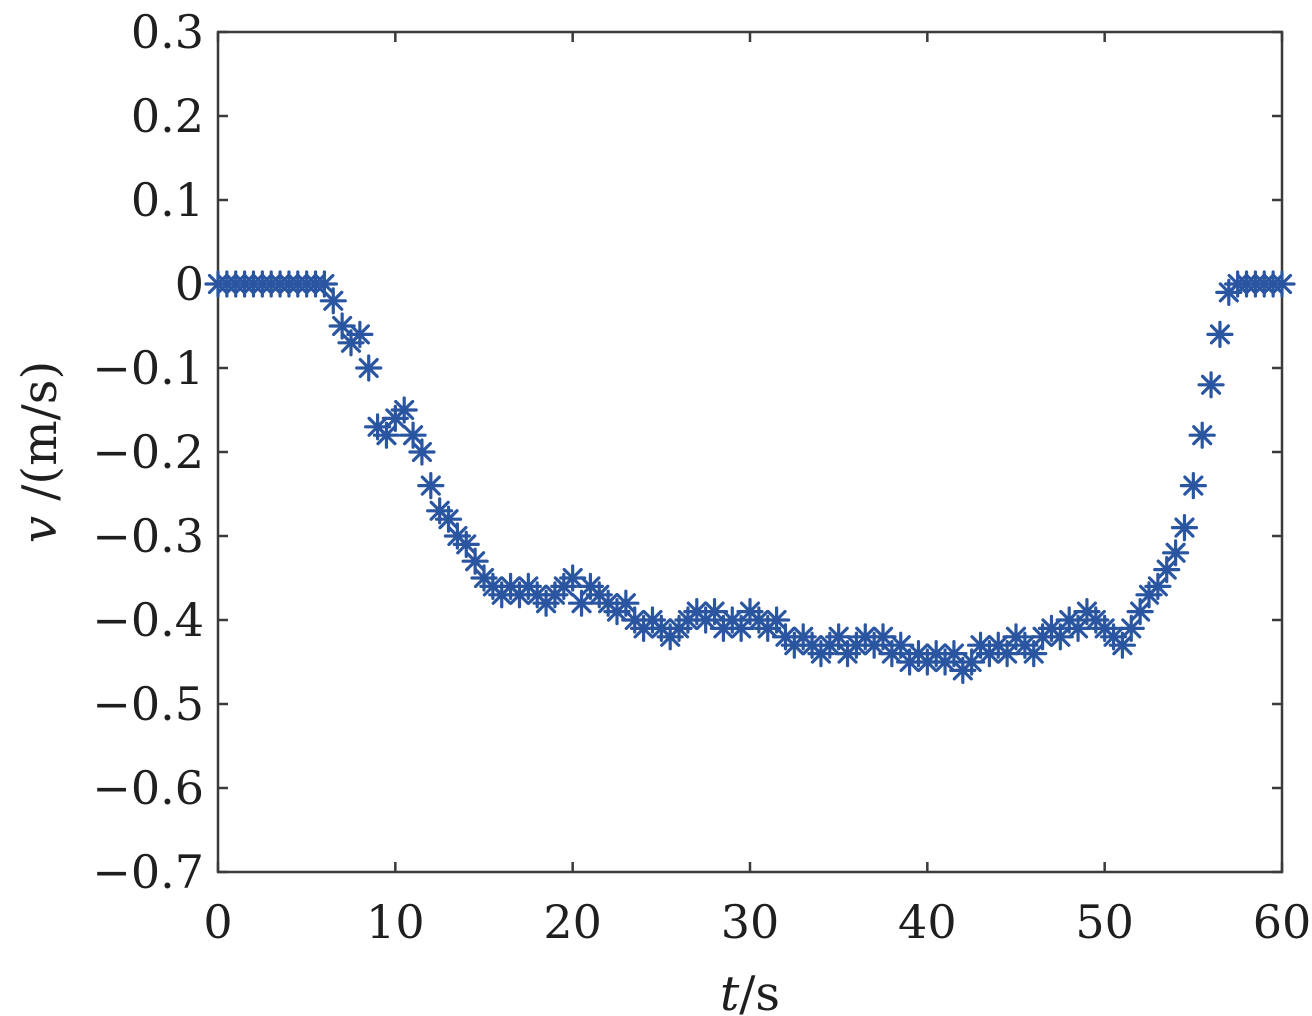 The height and width of the screenshot is (1016, 1312). Describe the element at coordinates (148, 536) in the screenshot. I see `y-tick-label: −0.3` at that location.